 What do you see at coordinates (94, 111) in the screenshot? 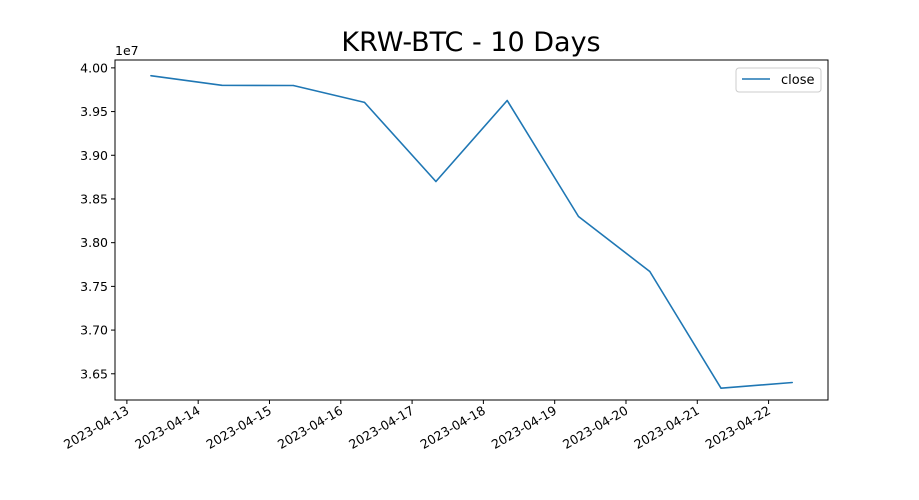
I see `y-tick-label: 3.95` at bounding box center [94, 111].